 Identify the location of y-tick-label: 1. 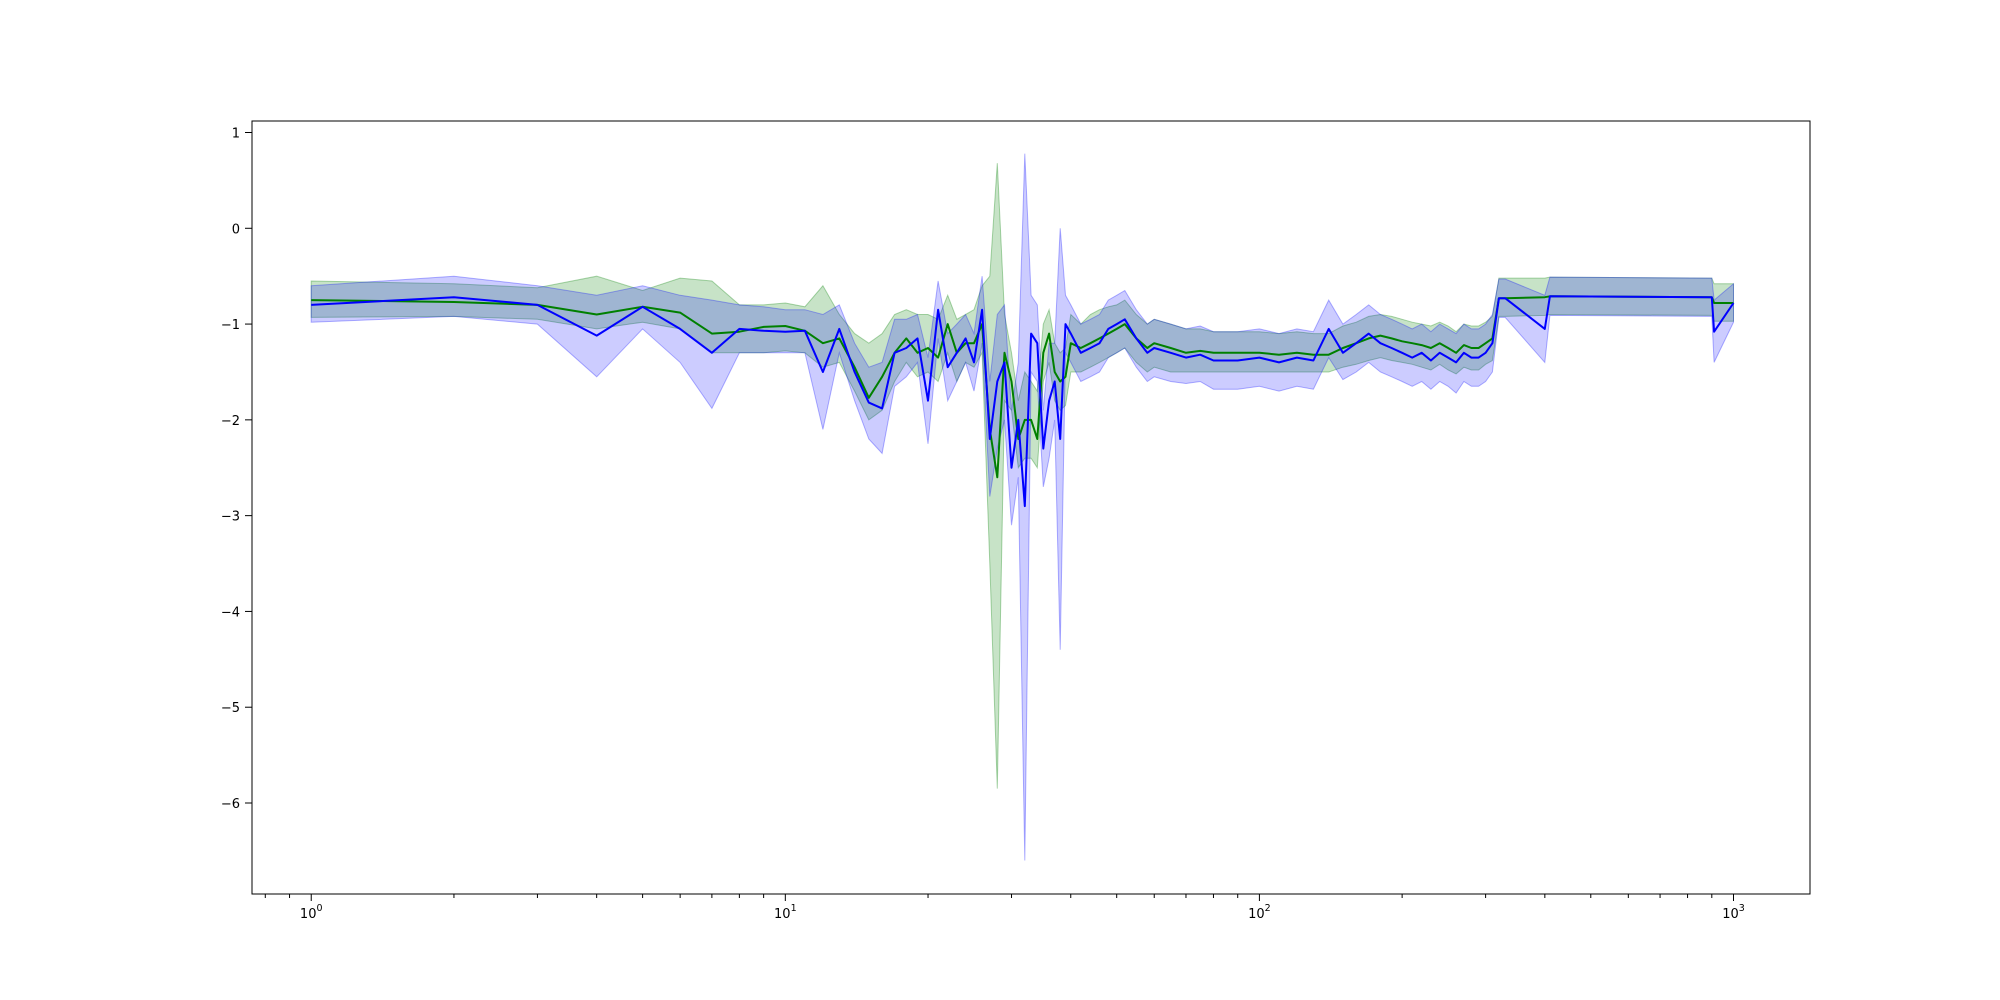
(236, 133).